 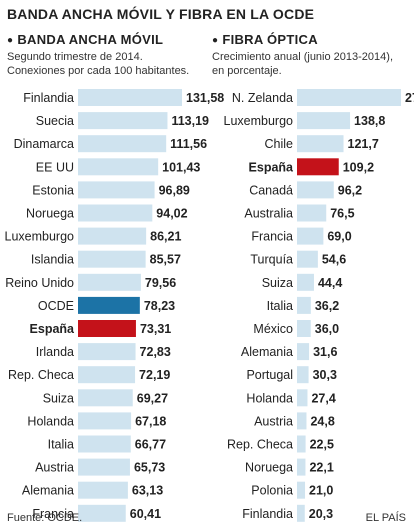 I want to click on fiber-category-label: Turquía, so click(x=271, y=260).